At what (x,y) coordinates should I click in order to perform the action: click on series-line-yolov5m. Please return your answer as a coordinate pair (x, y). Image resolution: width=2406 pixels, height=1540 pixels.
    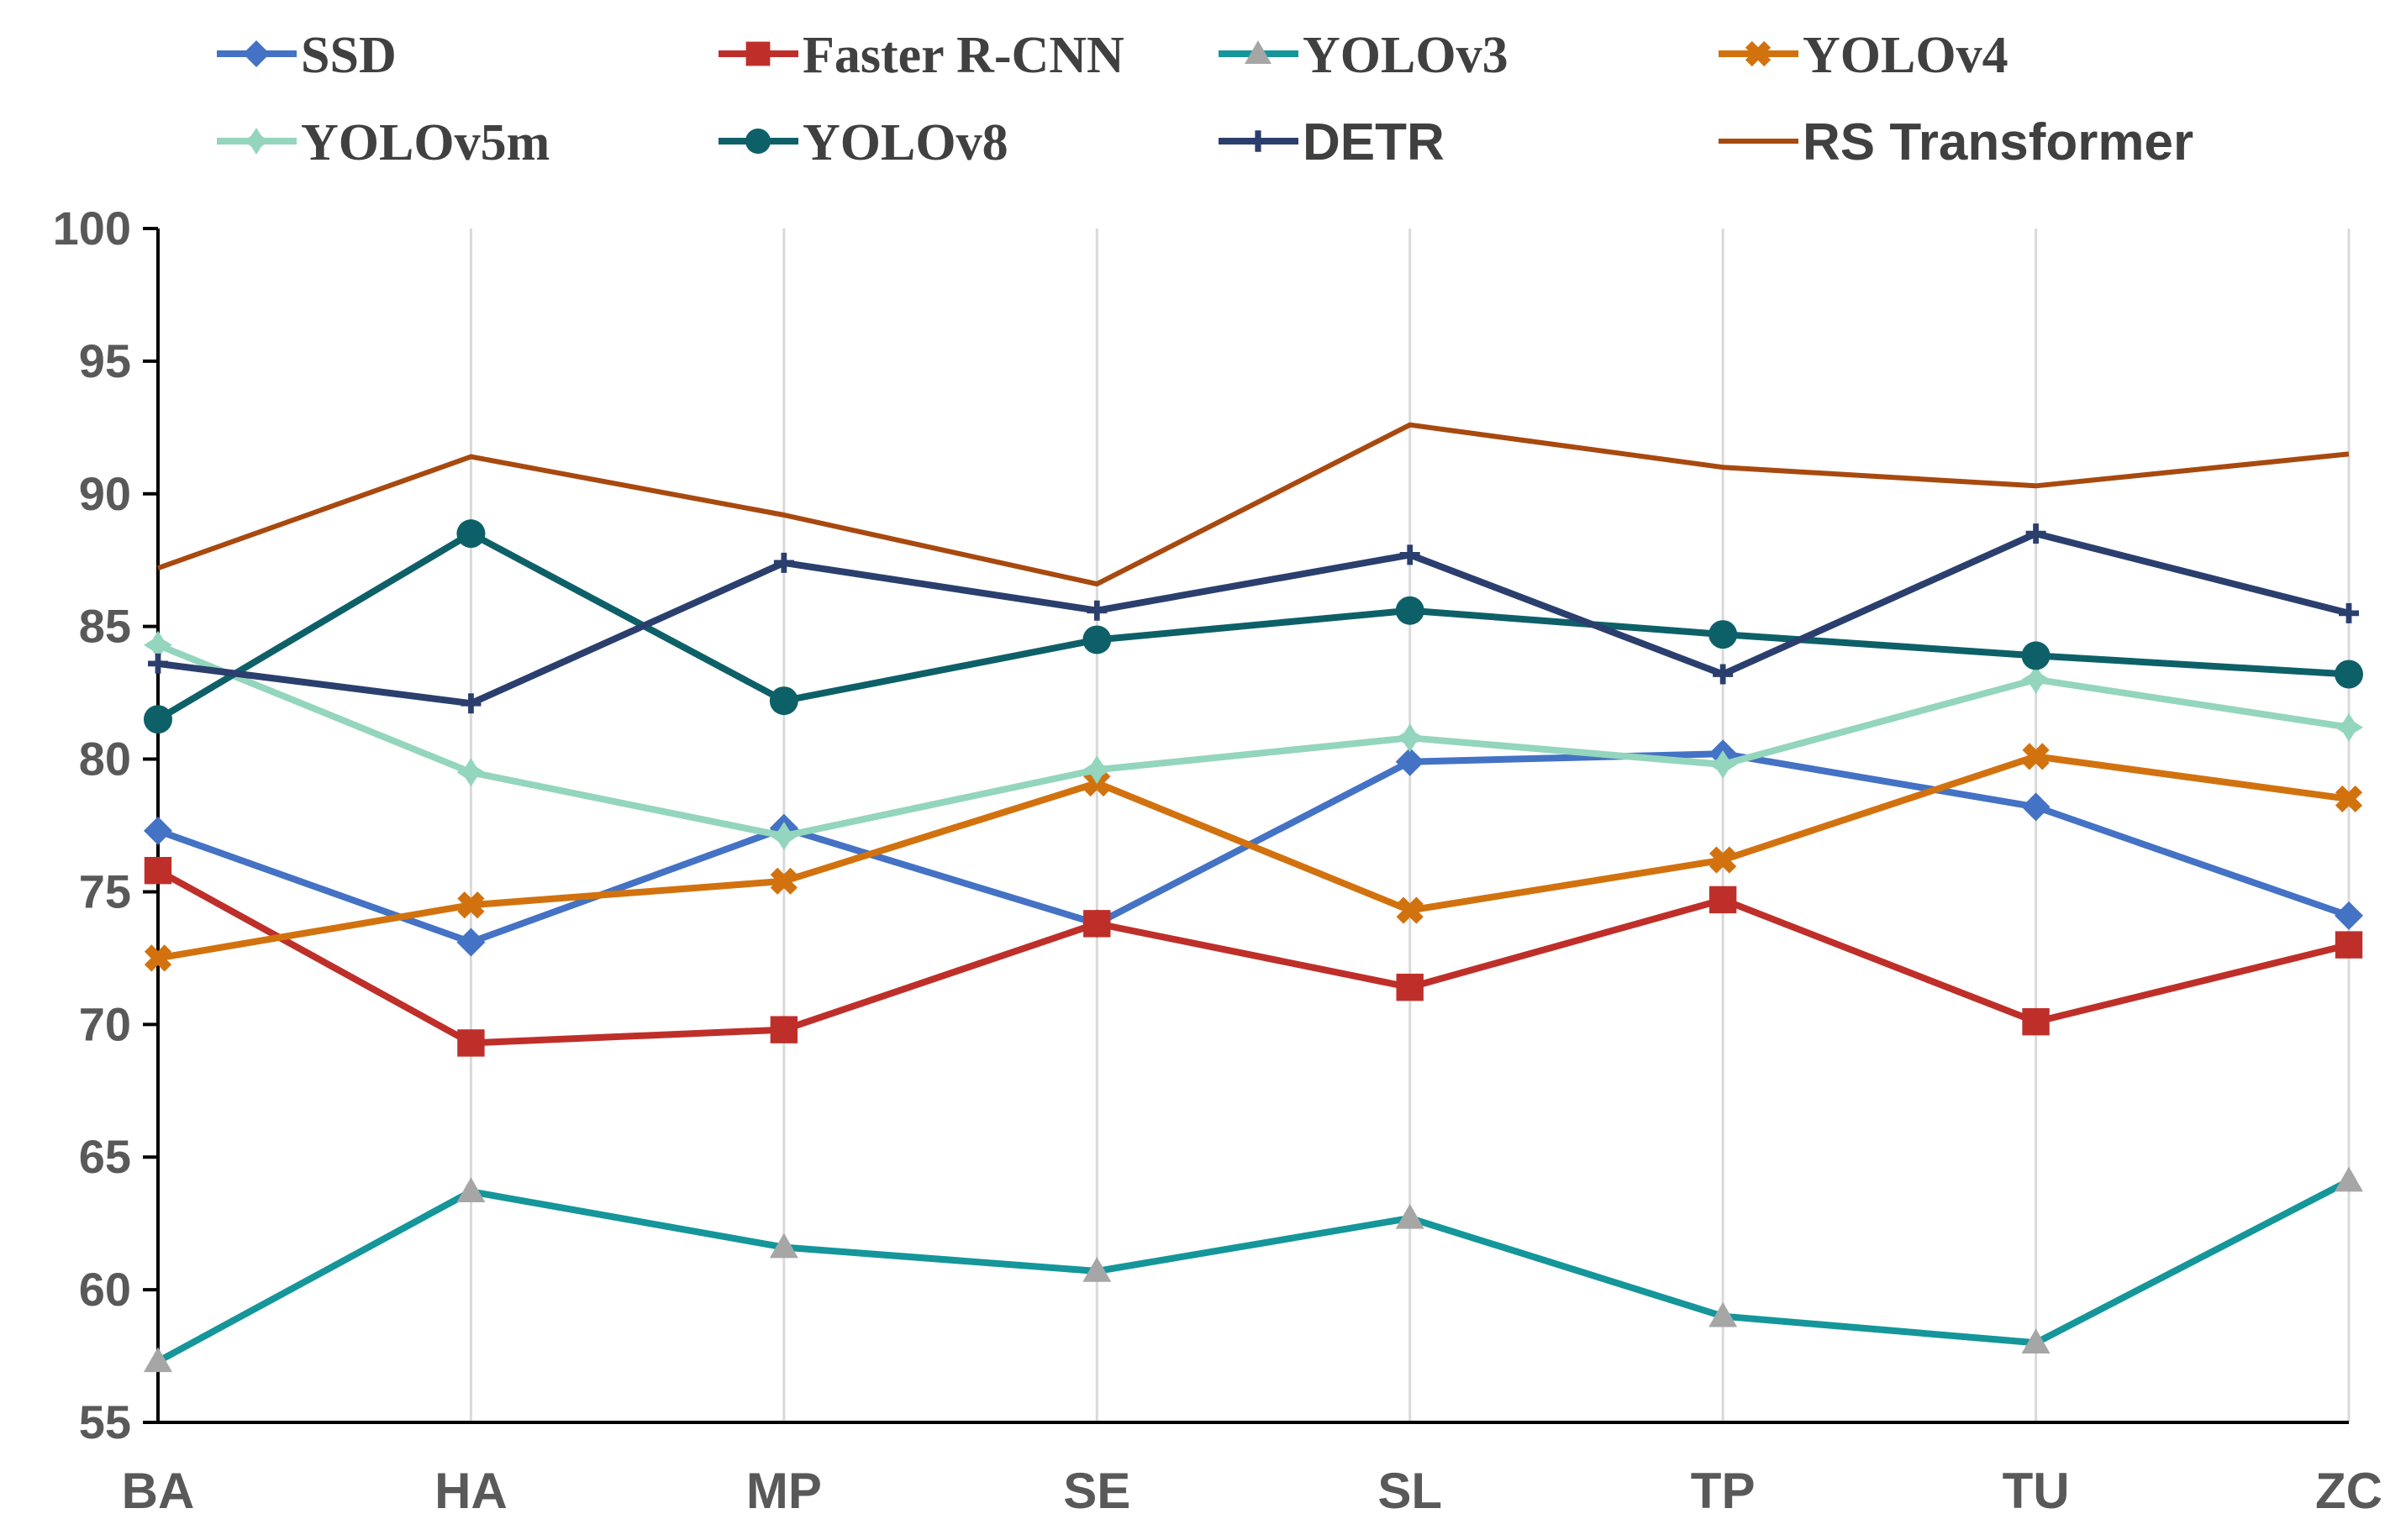
    Looking at the image, I should click on (1253, 741).